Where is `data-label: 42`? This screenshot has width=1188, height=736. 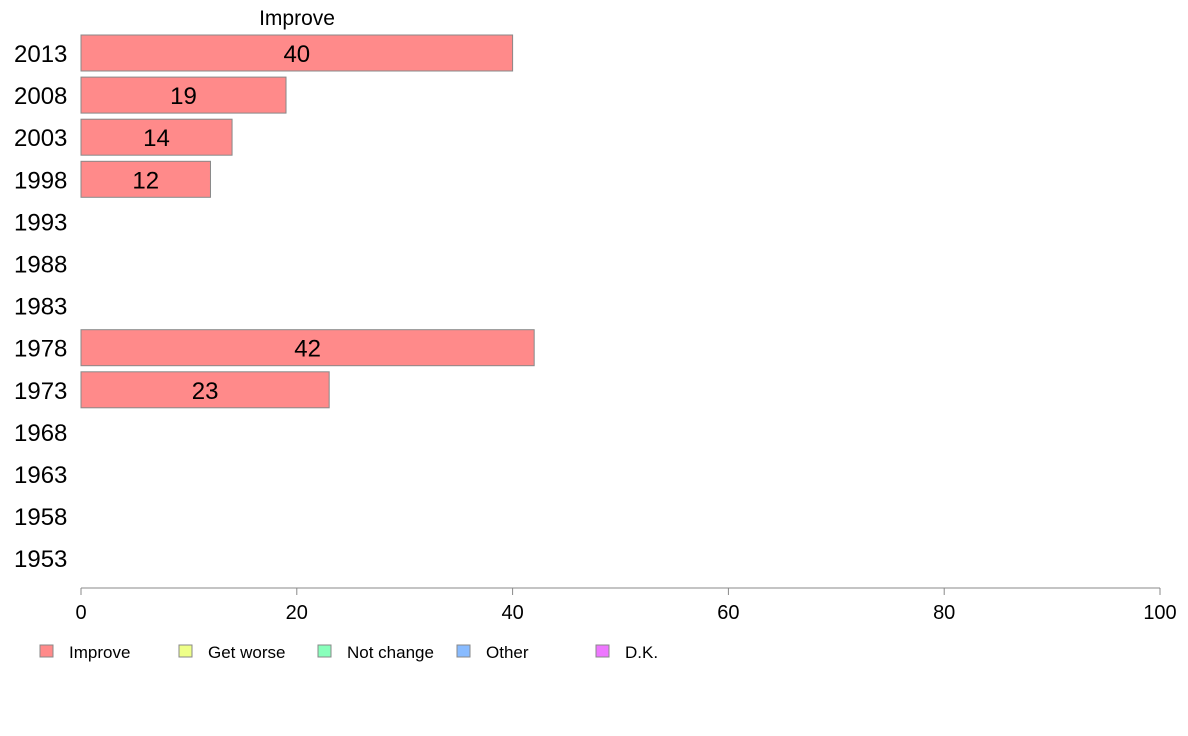 data-label: 42 is located at coordinates (307, 349).